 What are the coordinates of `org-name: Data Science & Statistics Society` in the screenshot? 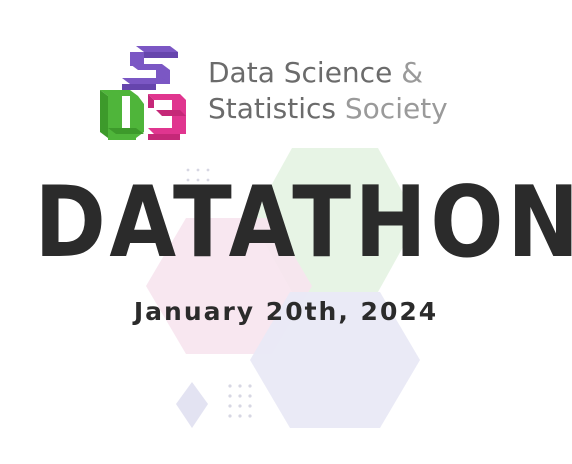 It's located at (328, 91).